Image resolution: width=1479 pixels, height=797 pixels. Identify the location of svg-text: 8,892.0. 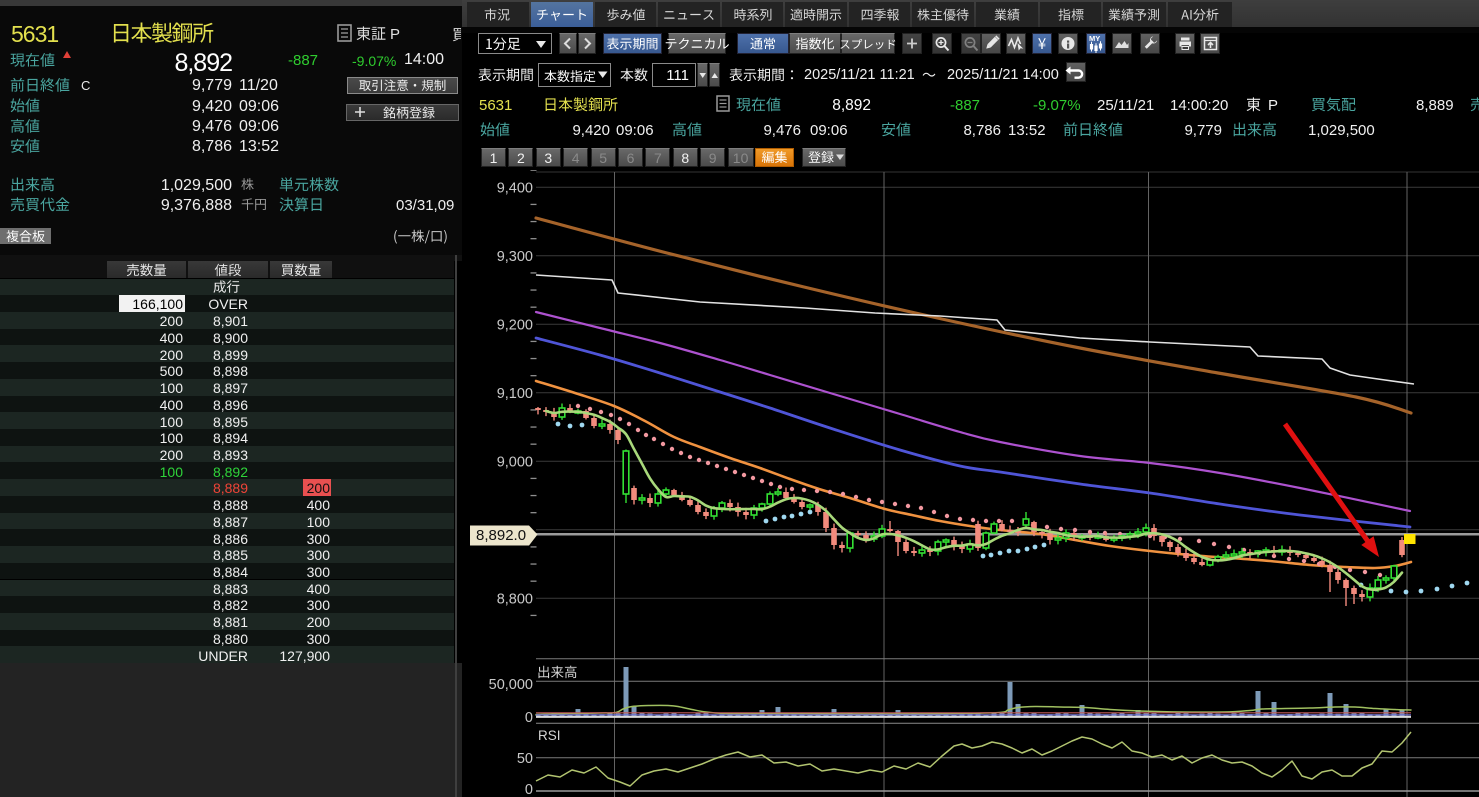
(501, 535).